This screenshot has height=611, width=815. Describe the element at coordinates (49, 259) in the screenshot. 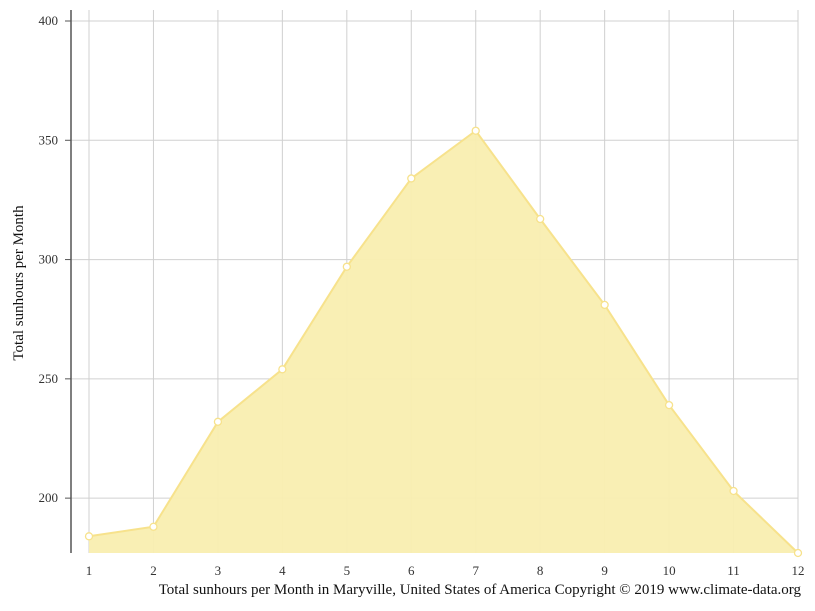

I see `y-tick-label: 300` at that location.